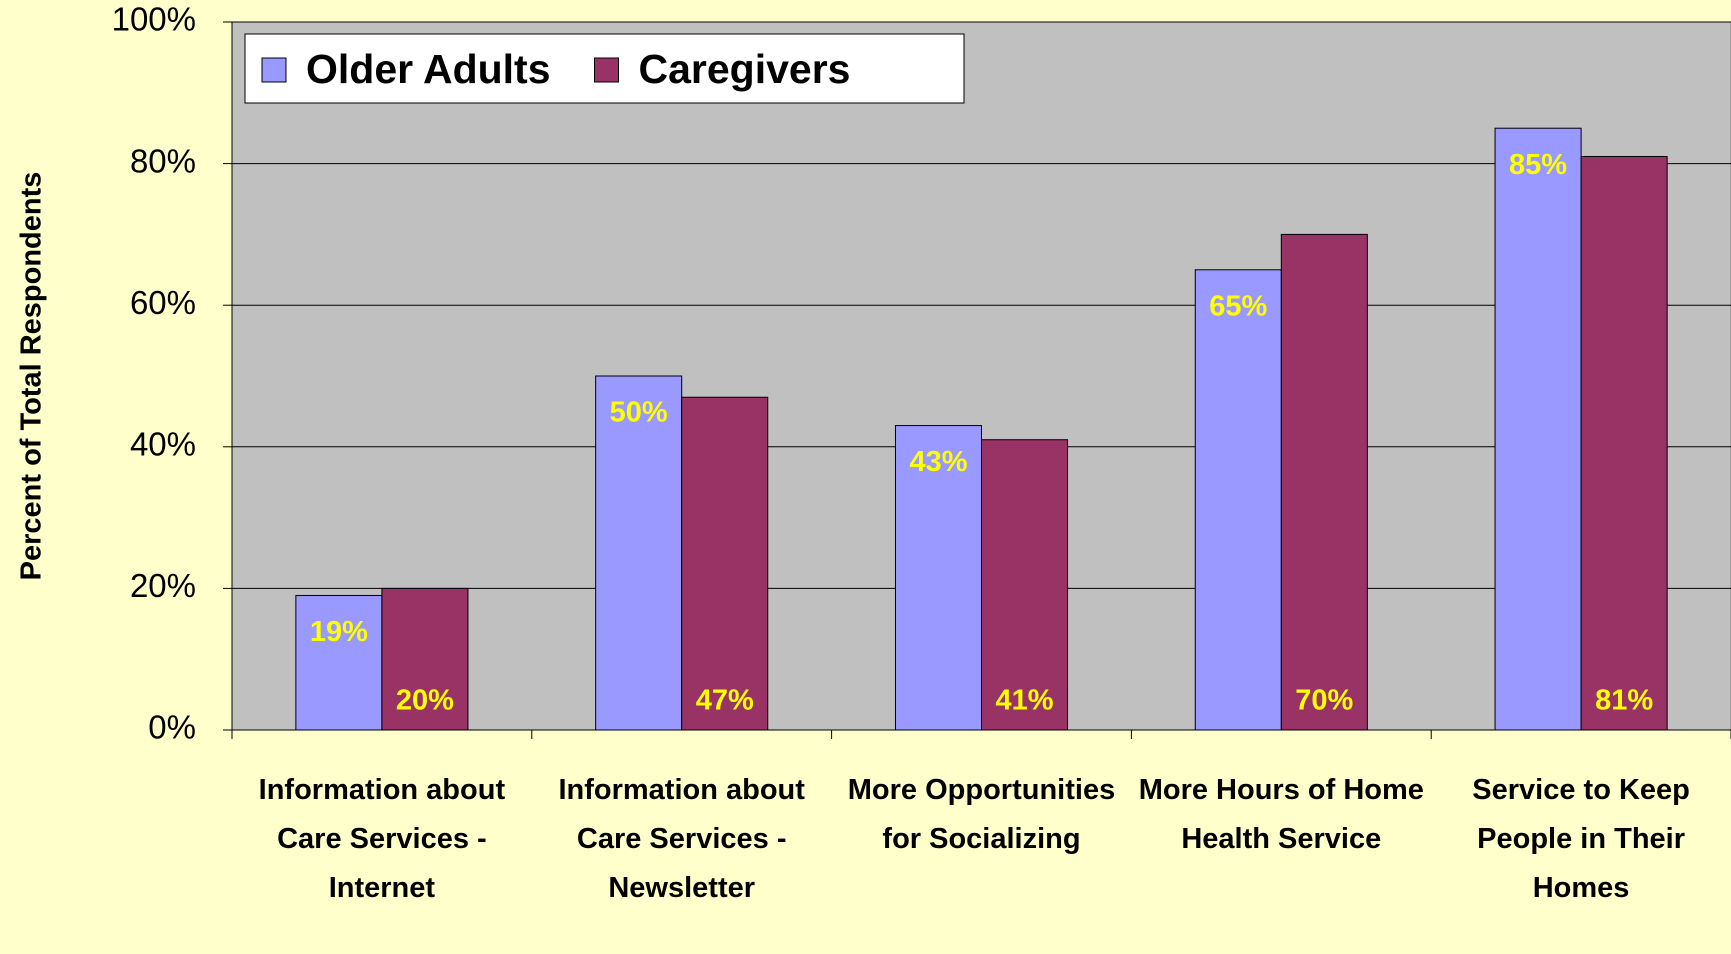 The height and width of the screenshot is (954, 1731). Describe the element at coordinates (1281, 814) in the screenshot. I see `x-tick-label: More Hours of Home Health Service` at that location.